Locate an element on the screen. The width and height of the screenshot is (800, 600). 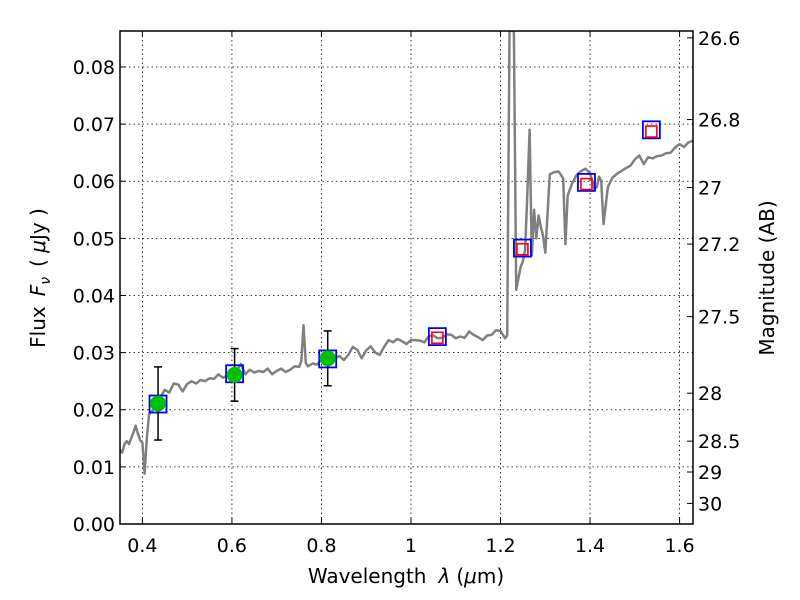
x-tick-label: 1.6 is located at coordinates (679, 546).